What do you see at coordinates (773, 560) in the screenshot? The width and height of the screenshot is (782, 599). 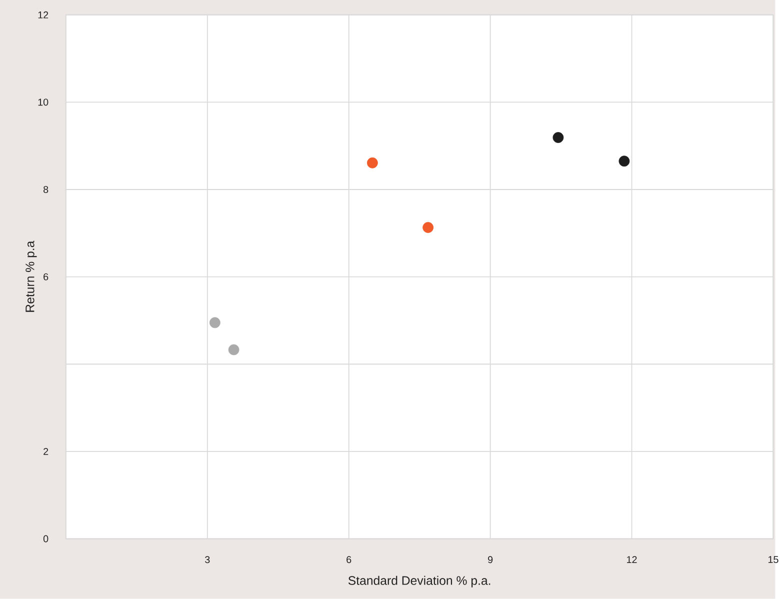 I see `x-tick-label: 15` at bounding box center [773, 560].